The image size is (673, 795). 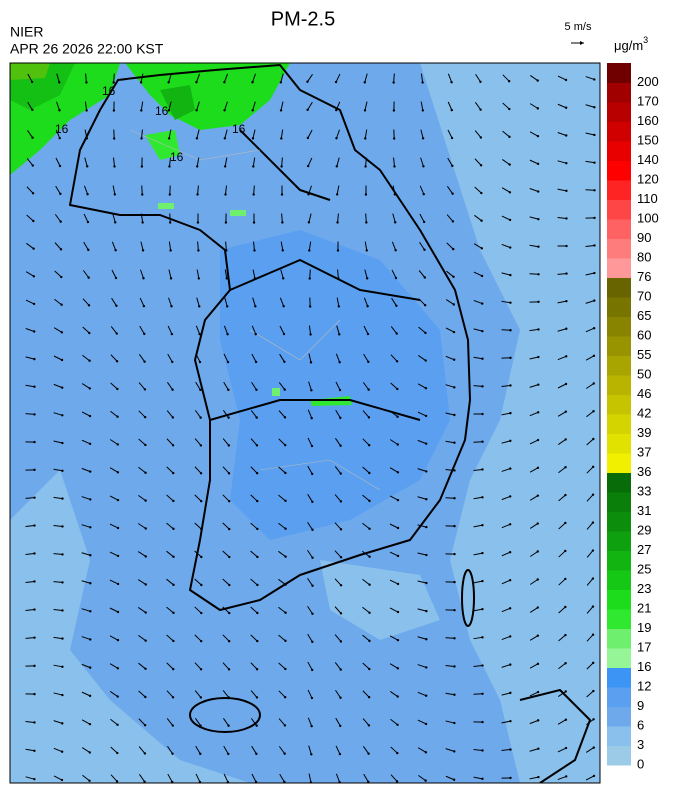 I want to click on legend-label: 37, so click(x=644, y=451).